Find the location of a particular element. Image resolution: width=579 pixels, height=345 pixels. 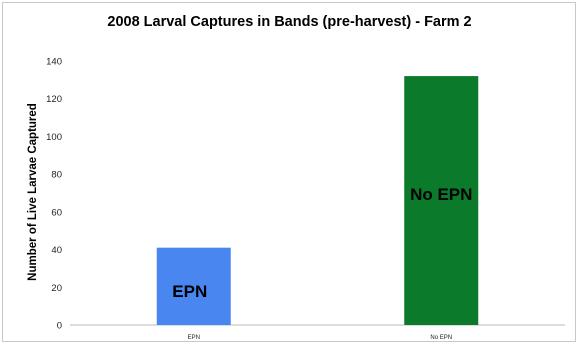

bar-epn is located at coordinates (193, 286).